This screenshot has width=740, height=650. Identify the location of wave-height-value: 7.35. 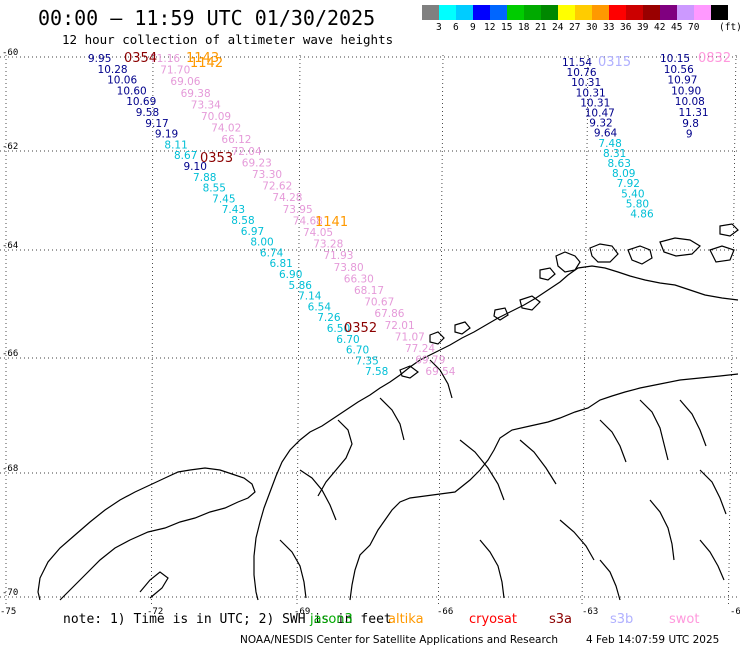
(366, 361).